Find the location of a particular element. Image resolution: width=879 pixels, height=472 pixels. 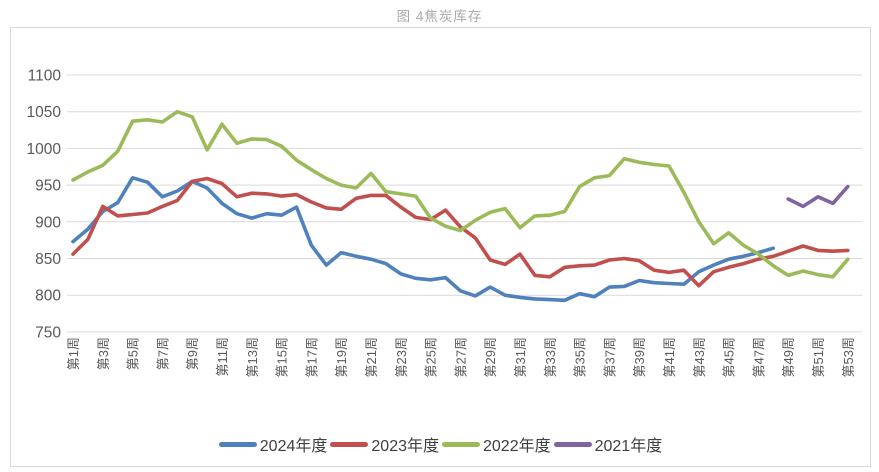

legend-label-2022年度: 2022年度 is located at coordinates (517, 446).